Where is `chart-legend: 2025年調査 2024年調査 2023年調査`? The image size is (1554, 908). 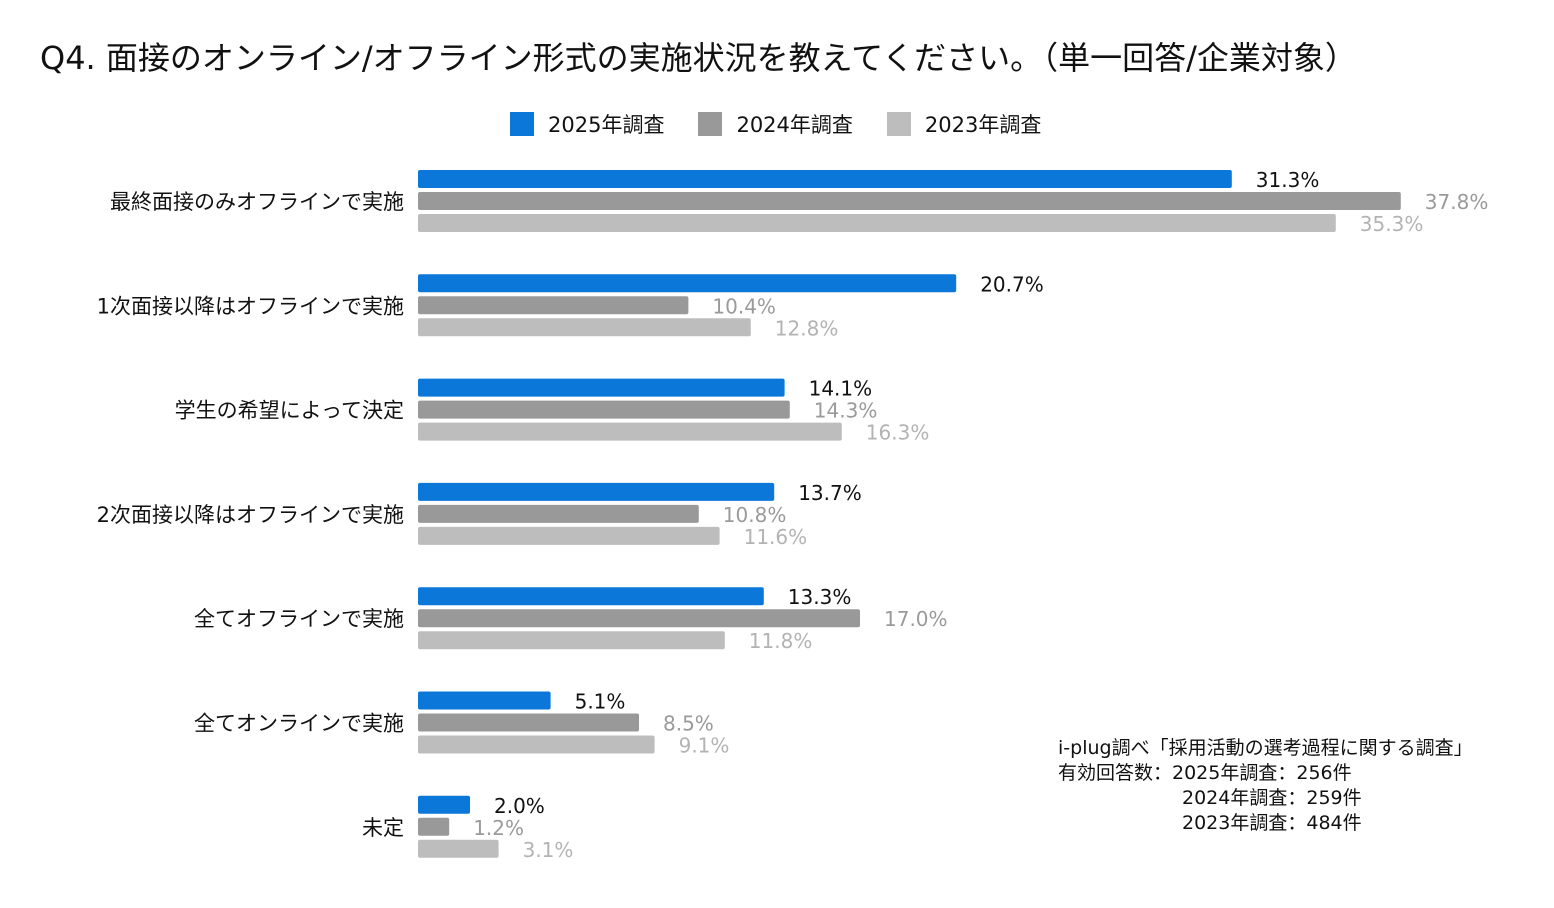
chart-legend: 2025年調査 2024年調査 2023年調査 is located at coordinates (775, 124).